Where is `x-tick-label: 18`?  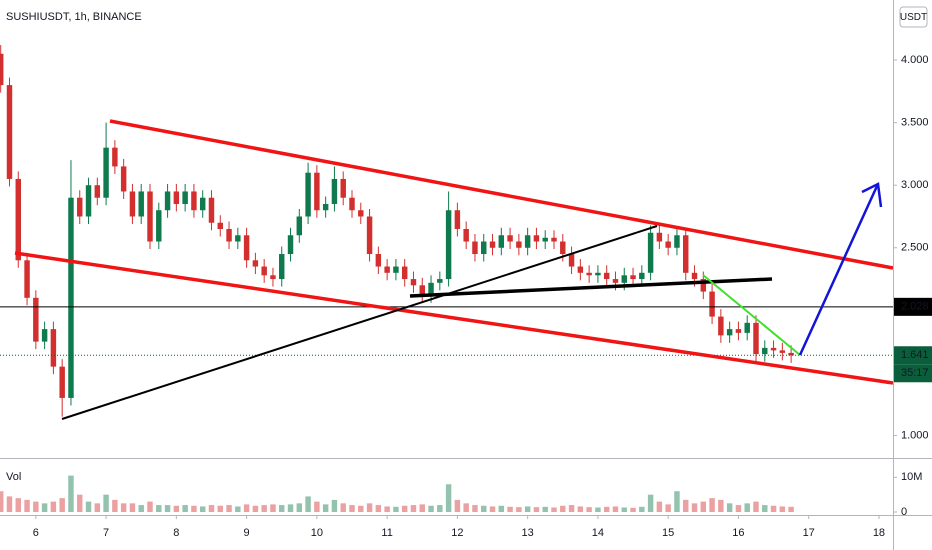 x-tick-label: 18 is located at coordinates (879, 533).